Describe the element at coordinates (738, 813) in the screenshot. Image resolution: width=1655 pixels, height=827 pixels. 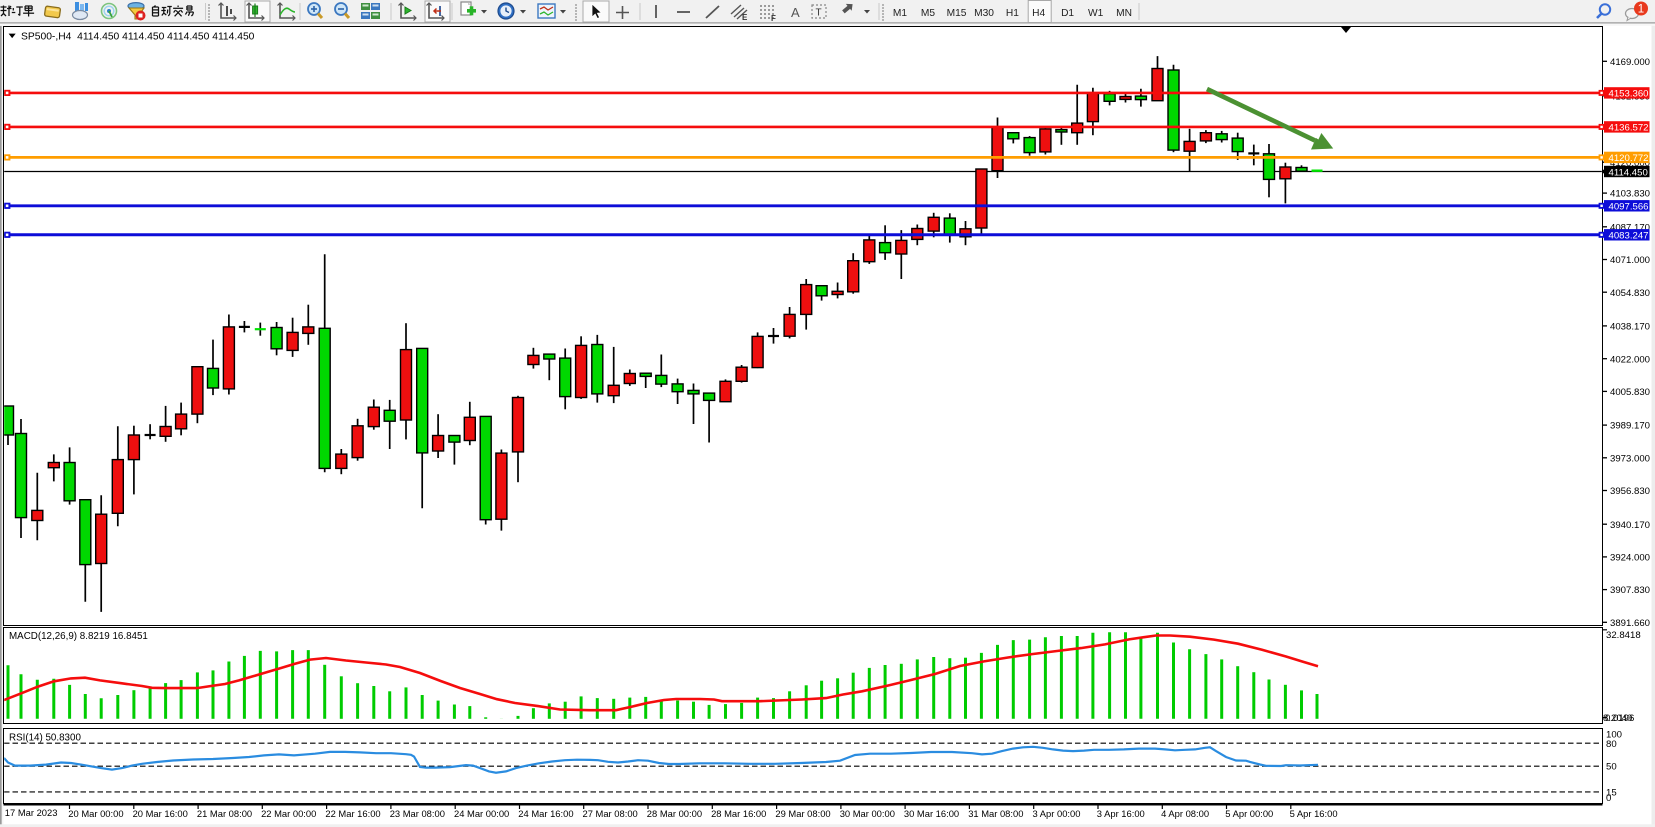
I see `svg-text: 28 Mar 16:00` at that location.